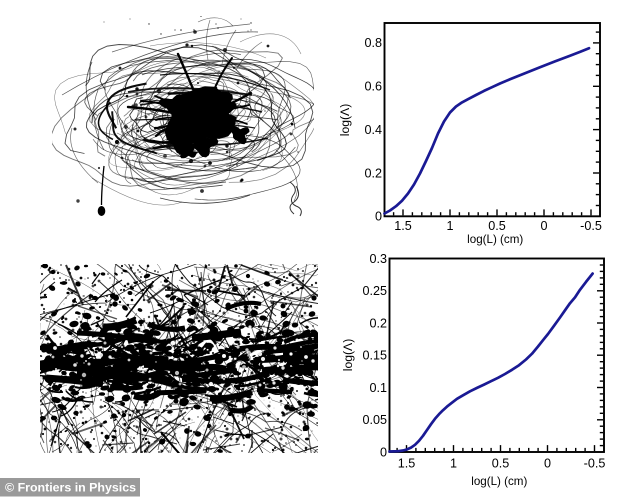 The image size is (634, 498). Describe the element at coordinates (374, 291) in the screenshot. I see `svg-text: 0.25` at that location.